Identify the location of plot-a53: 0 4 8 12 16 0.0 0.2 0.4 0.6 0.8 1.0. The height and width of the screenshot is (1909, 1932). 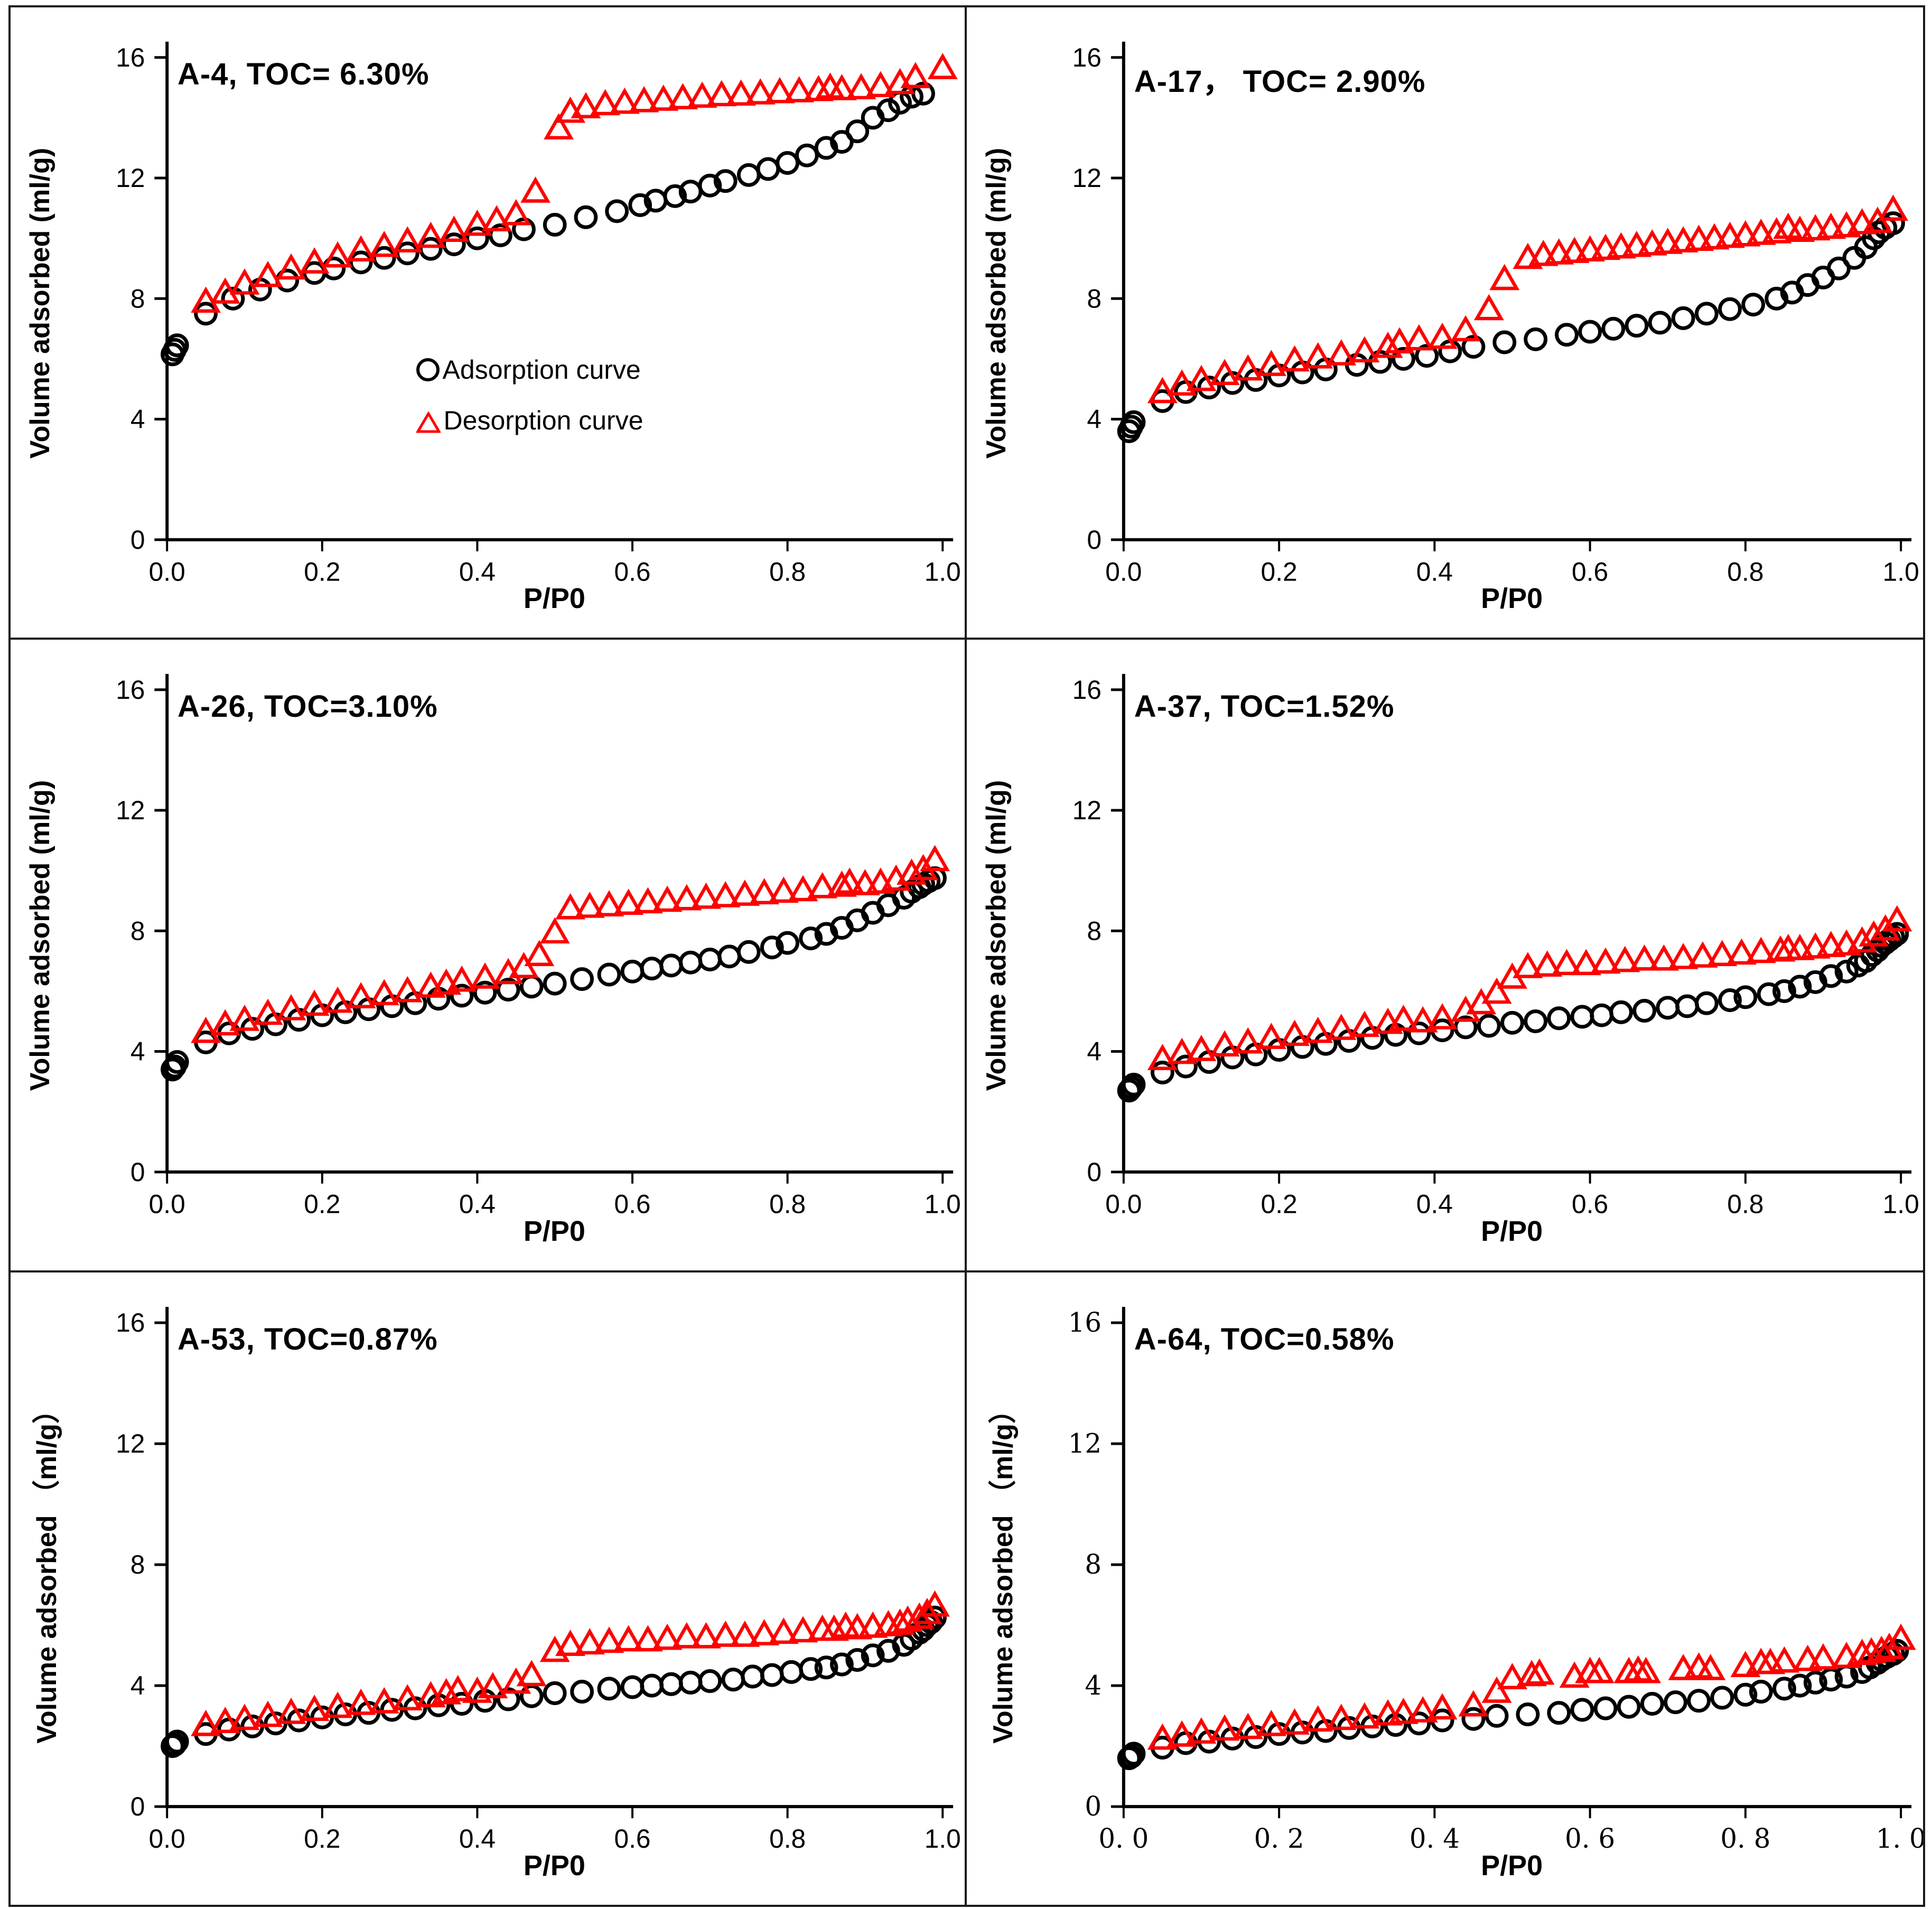
(538, 1580).